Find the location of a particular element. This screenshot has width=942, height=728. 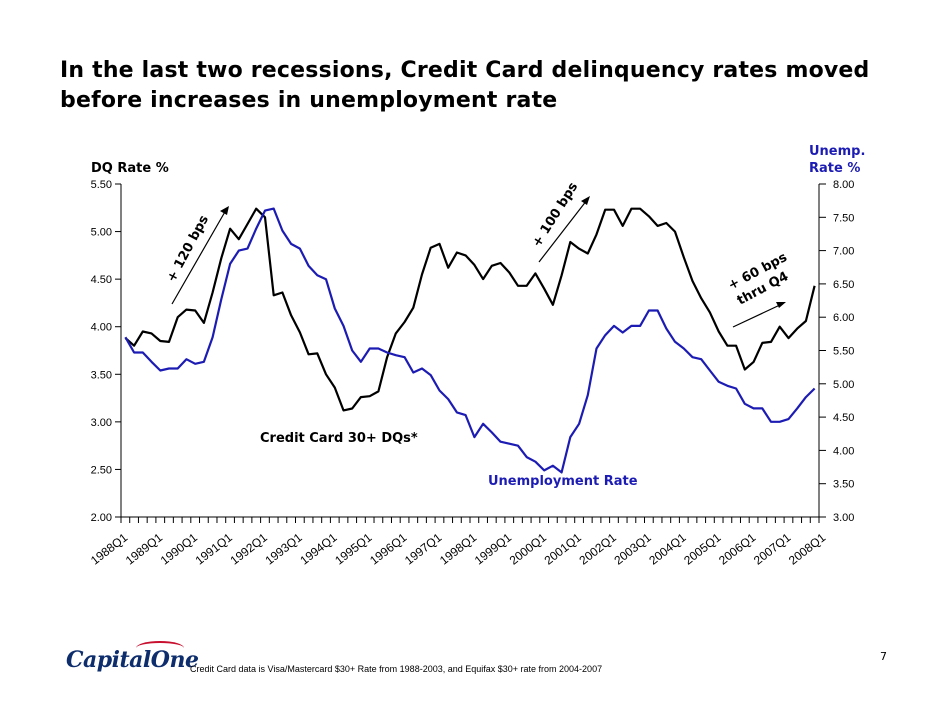

arrow-2-label: + 100 bps is located at coordinates (556, 215).